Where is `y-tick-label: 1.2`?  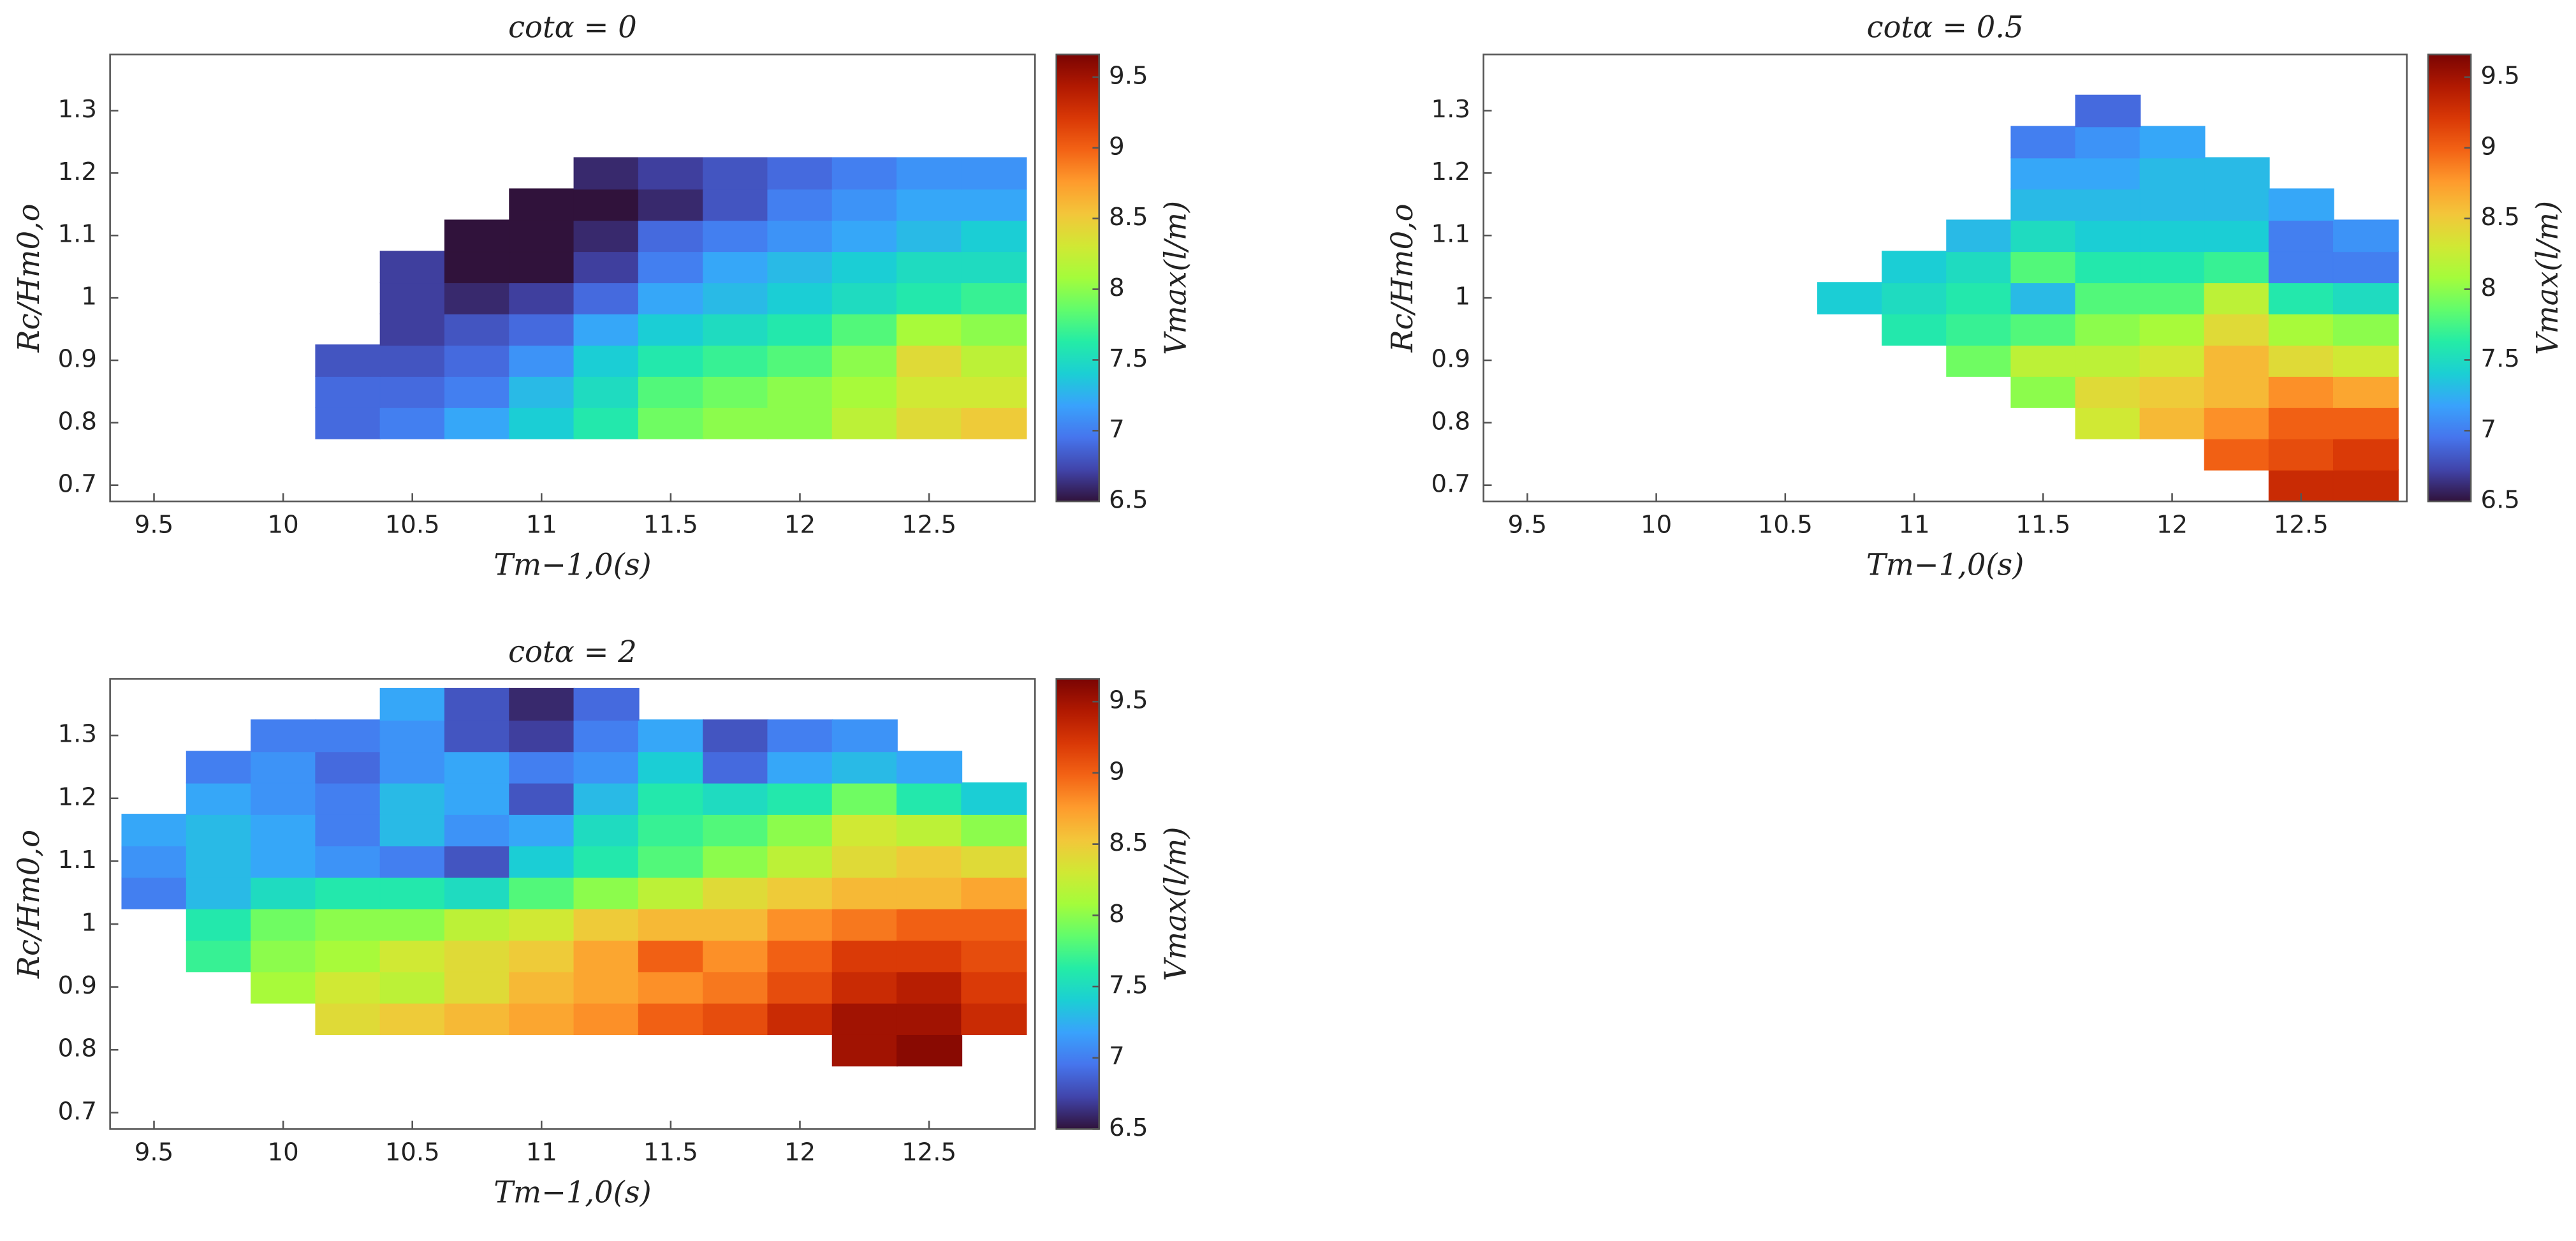 y-tick-label: 1.2 is located at coordinates (77, 796).